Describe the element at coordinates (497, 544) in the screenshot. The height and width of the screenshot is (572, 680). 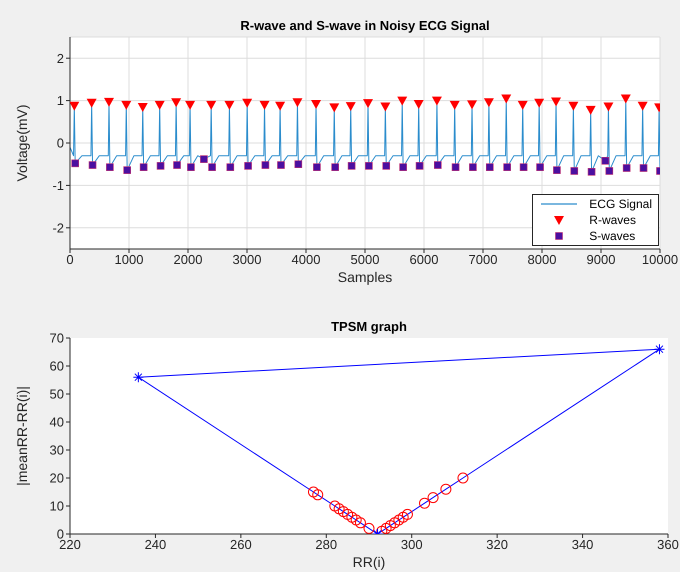
I see `x-tick-label: 320` at that location.